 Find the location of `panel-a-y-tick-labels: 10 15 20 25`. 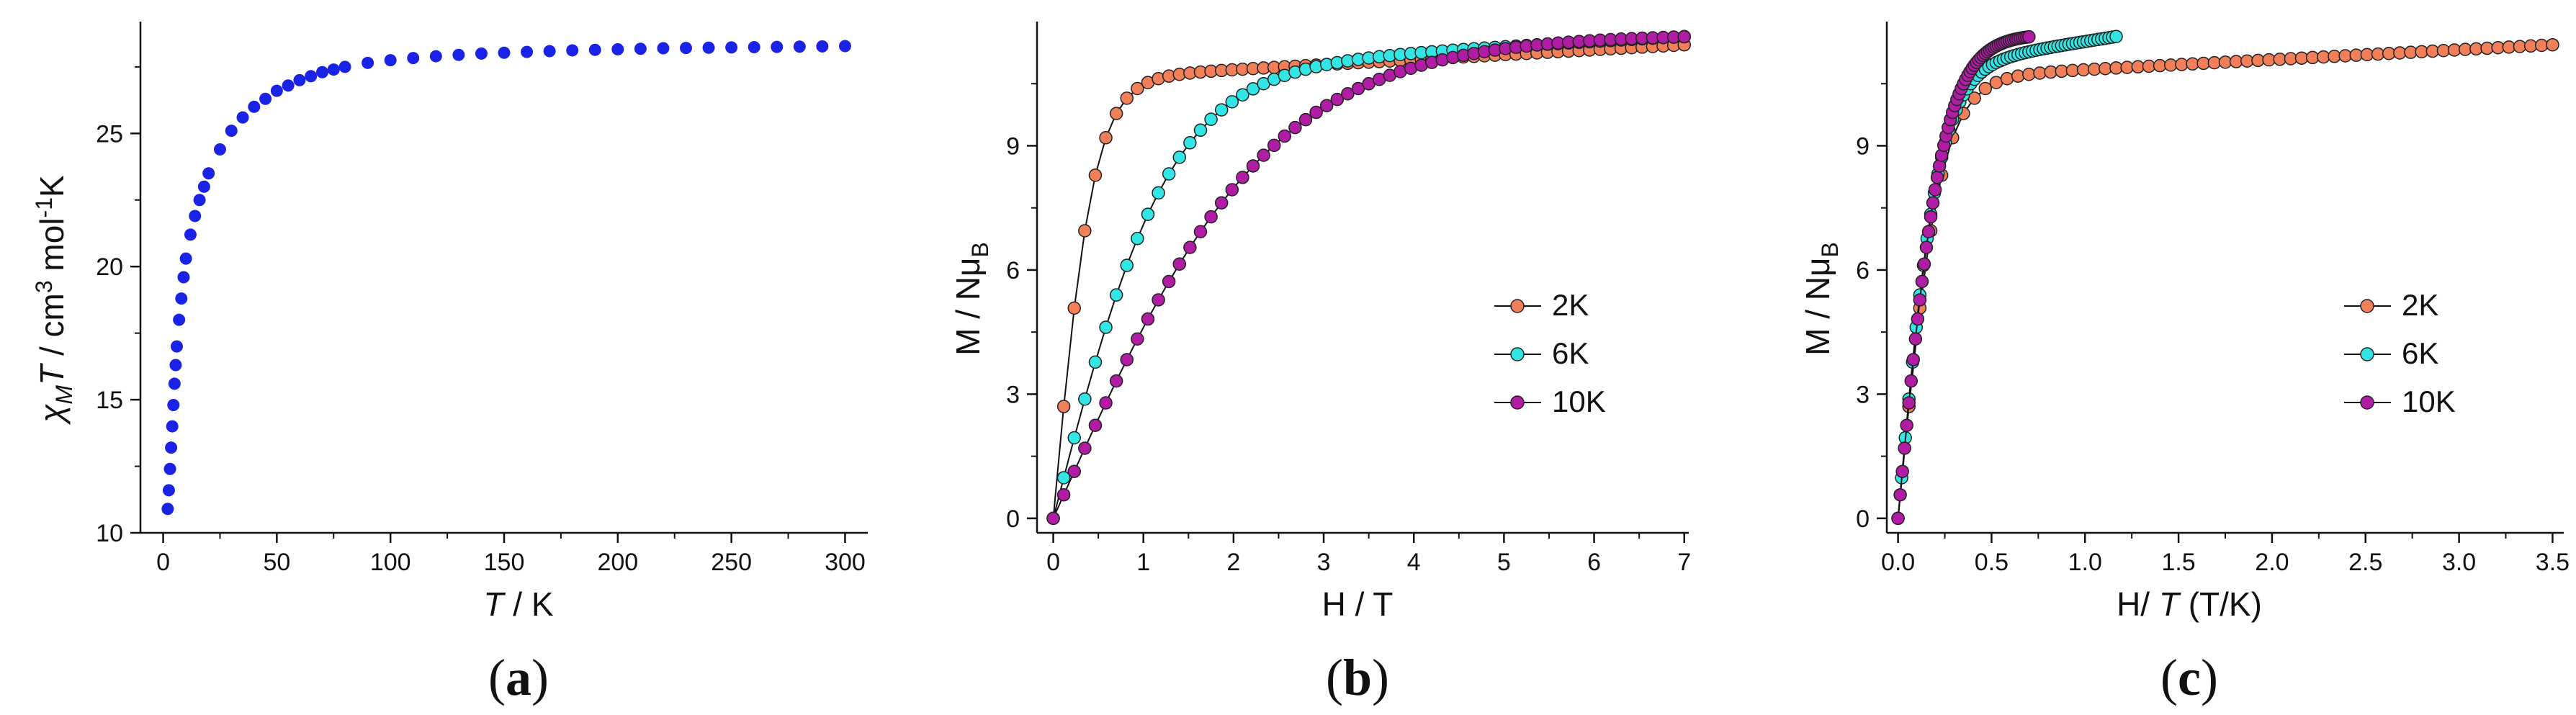

panel-a-y-tick-labels: 10 15 20 25 is located at coordinates (109, 333).